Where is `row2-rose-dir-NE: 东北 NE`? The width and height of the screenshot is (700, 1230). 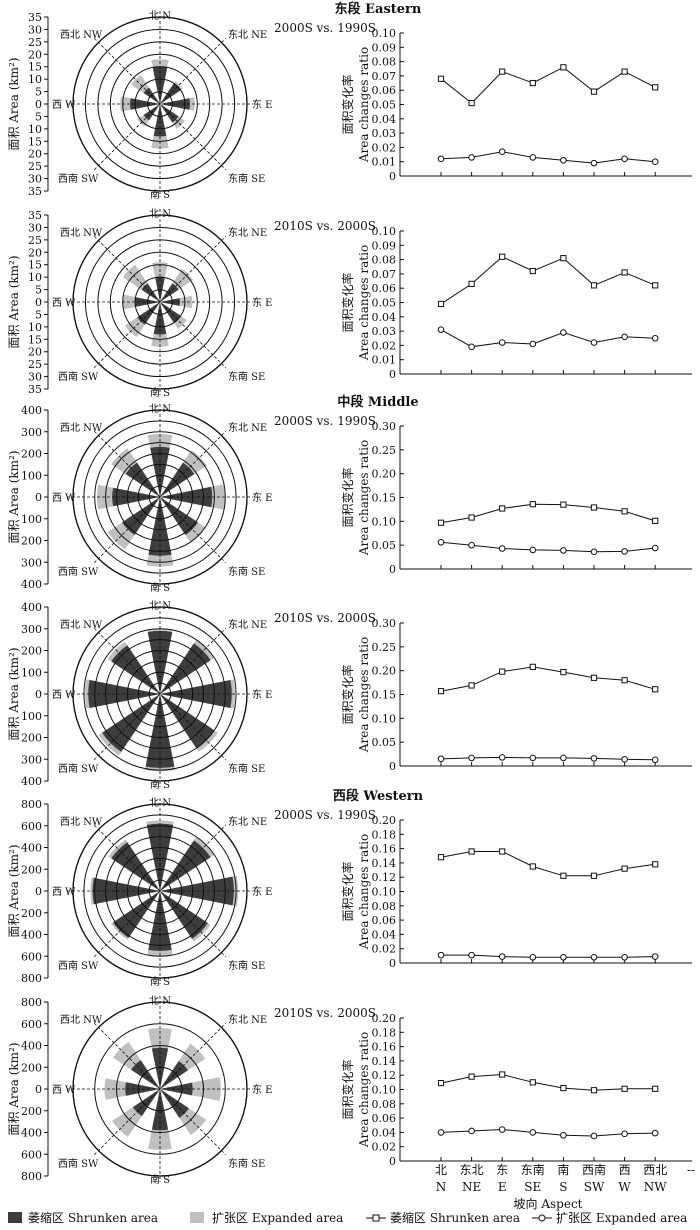
row2-rose-dir-NE: 东北 NE is located at coordinates (247, 427).